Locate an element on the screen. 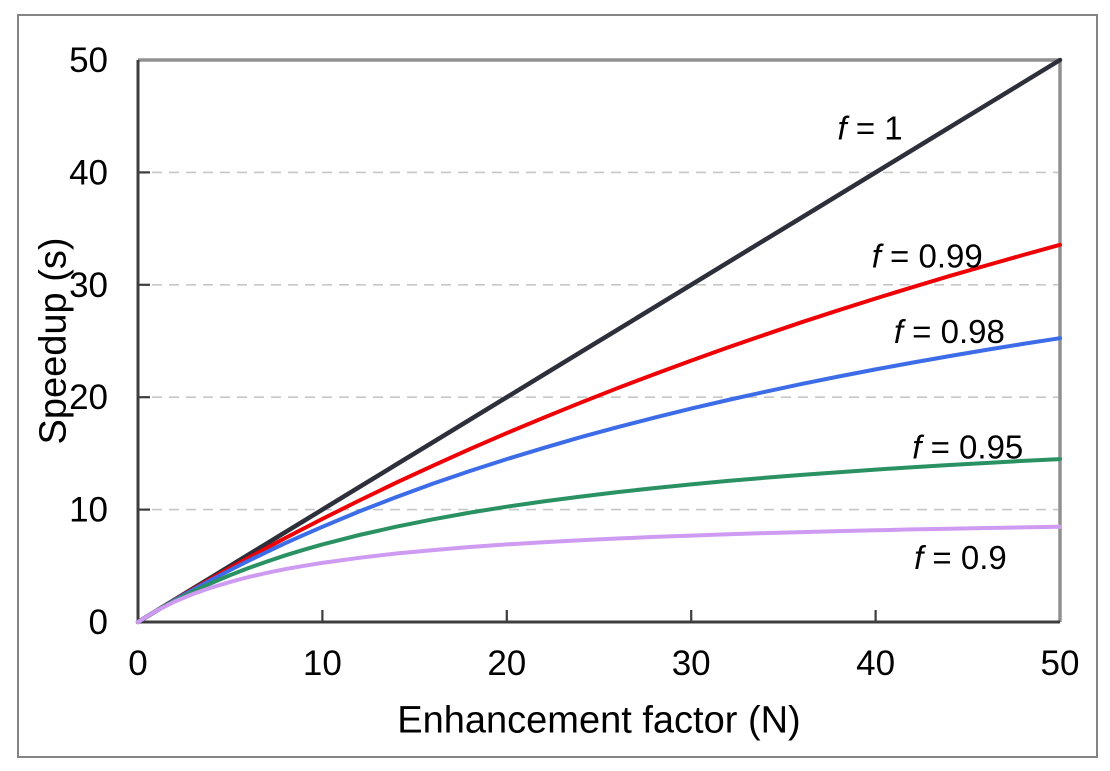 The width and height of the screenshot is (1110, 771). y-axis-title: Speedup (s) is located at coordinates (53, 341).